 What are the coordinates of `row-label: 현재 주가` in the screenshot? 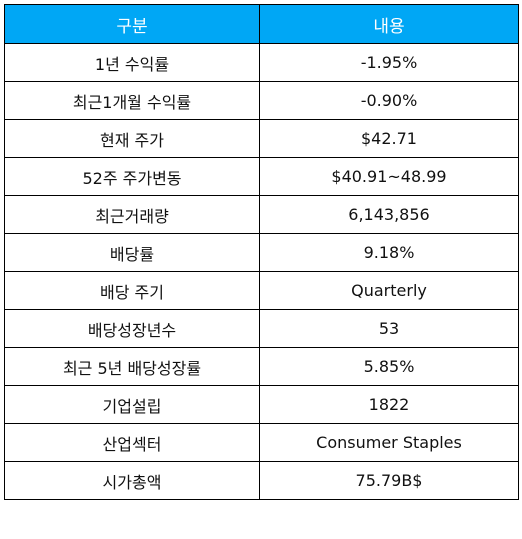 It's located at (132, 138).